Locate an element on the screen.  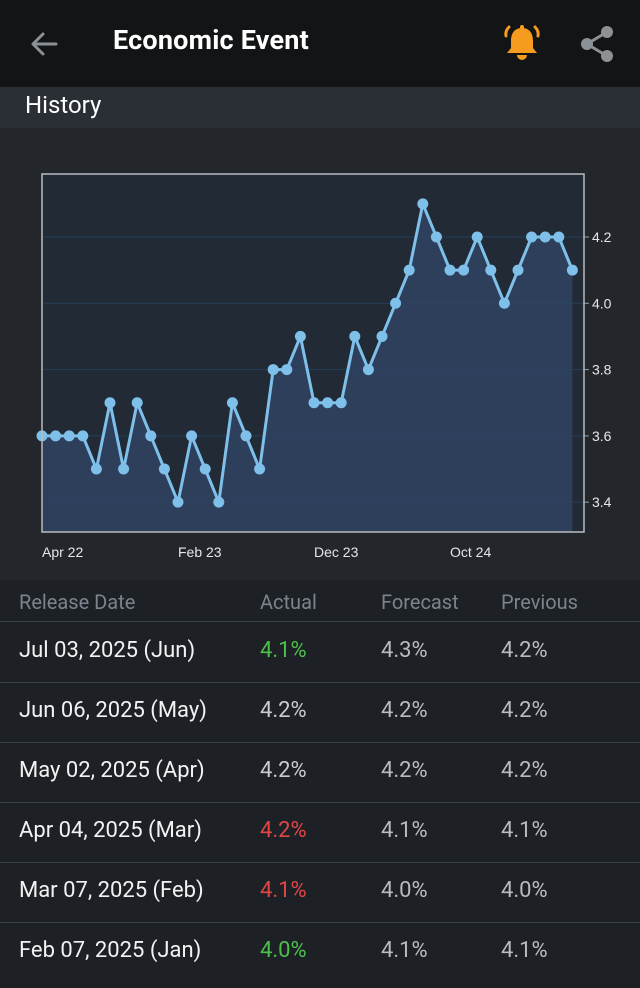
app-bar: Economic Event is located at coordinates (320, 43).